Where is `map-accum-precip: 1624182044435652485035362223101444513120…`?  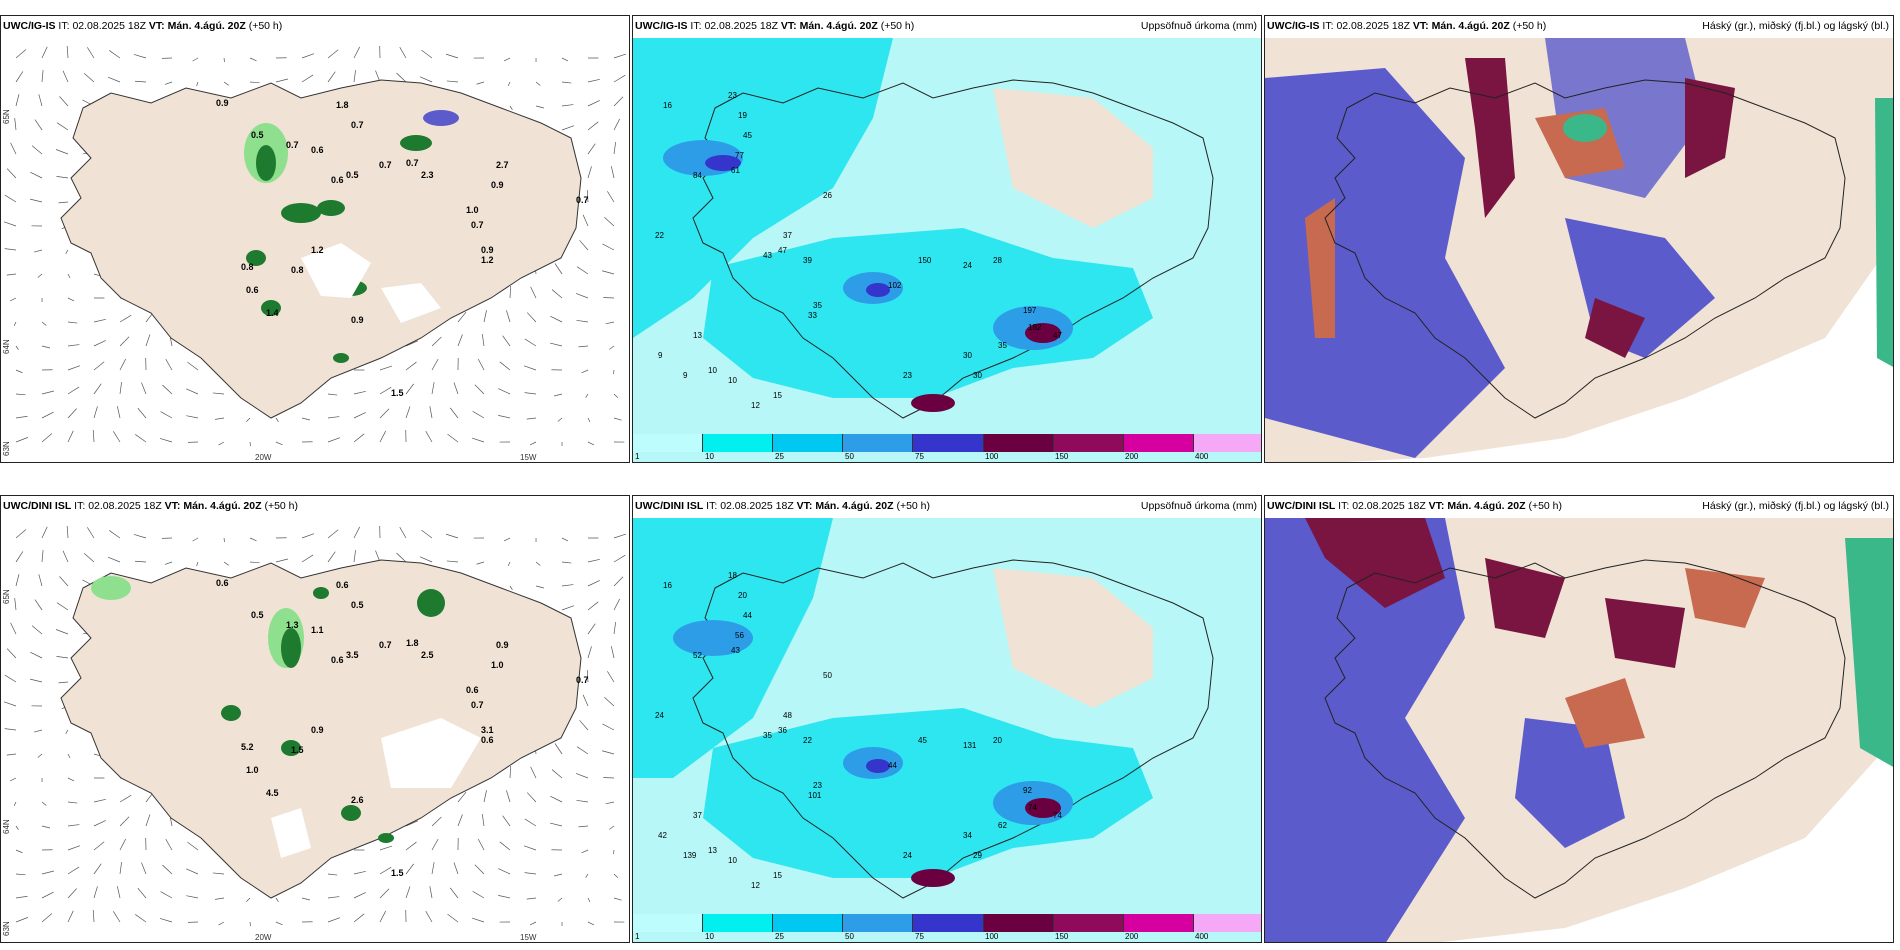 map-accum-precip: 1624182044435652485035362223101444513120… is located at coordinates (947, 730).